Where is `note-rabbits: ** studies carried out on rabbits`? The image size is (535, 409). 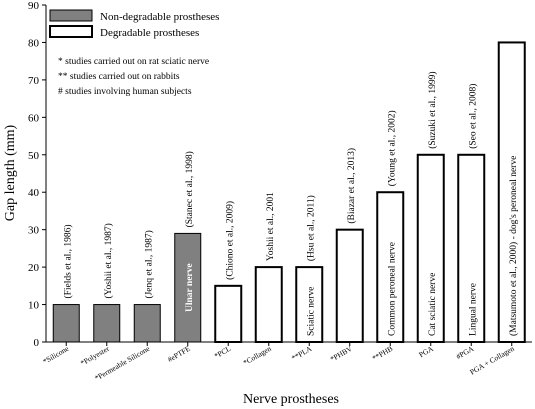
note-rabbits: ** studies carried out on rabbits is located at coordinates (119, 77).